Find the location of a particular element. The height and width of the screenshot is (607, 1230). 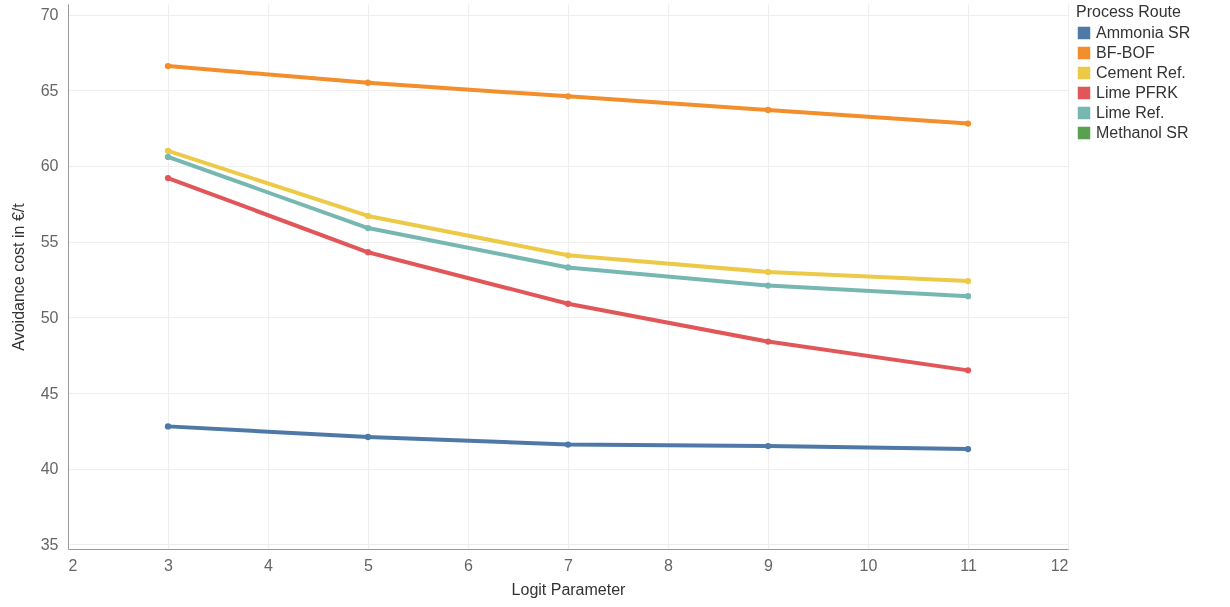

x-tick-label: 3 is located at coordinates (169, 565).